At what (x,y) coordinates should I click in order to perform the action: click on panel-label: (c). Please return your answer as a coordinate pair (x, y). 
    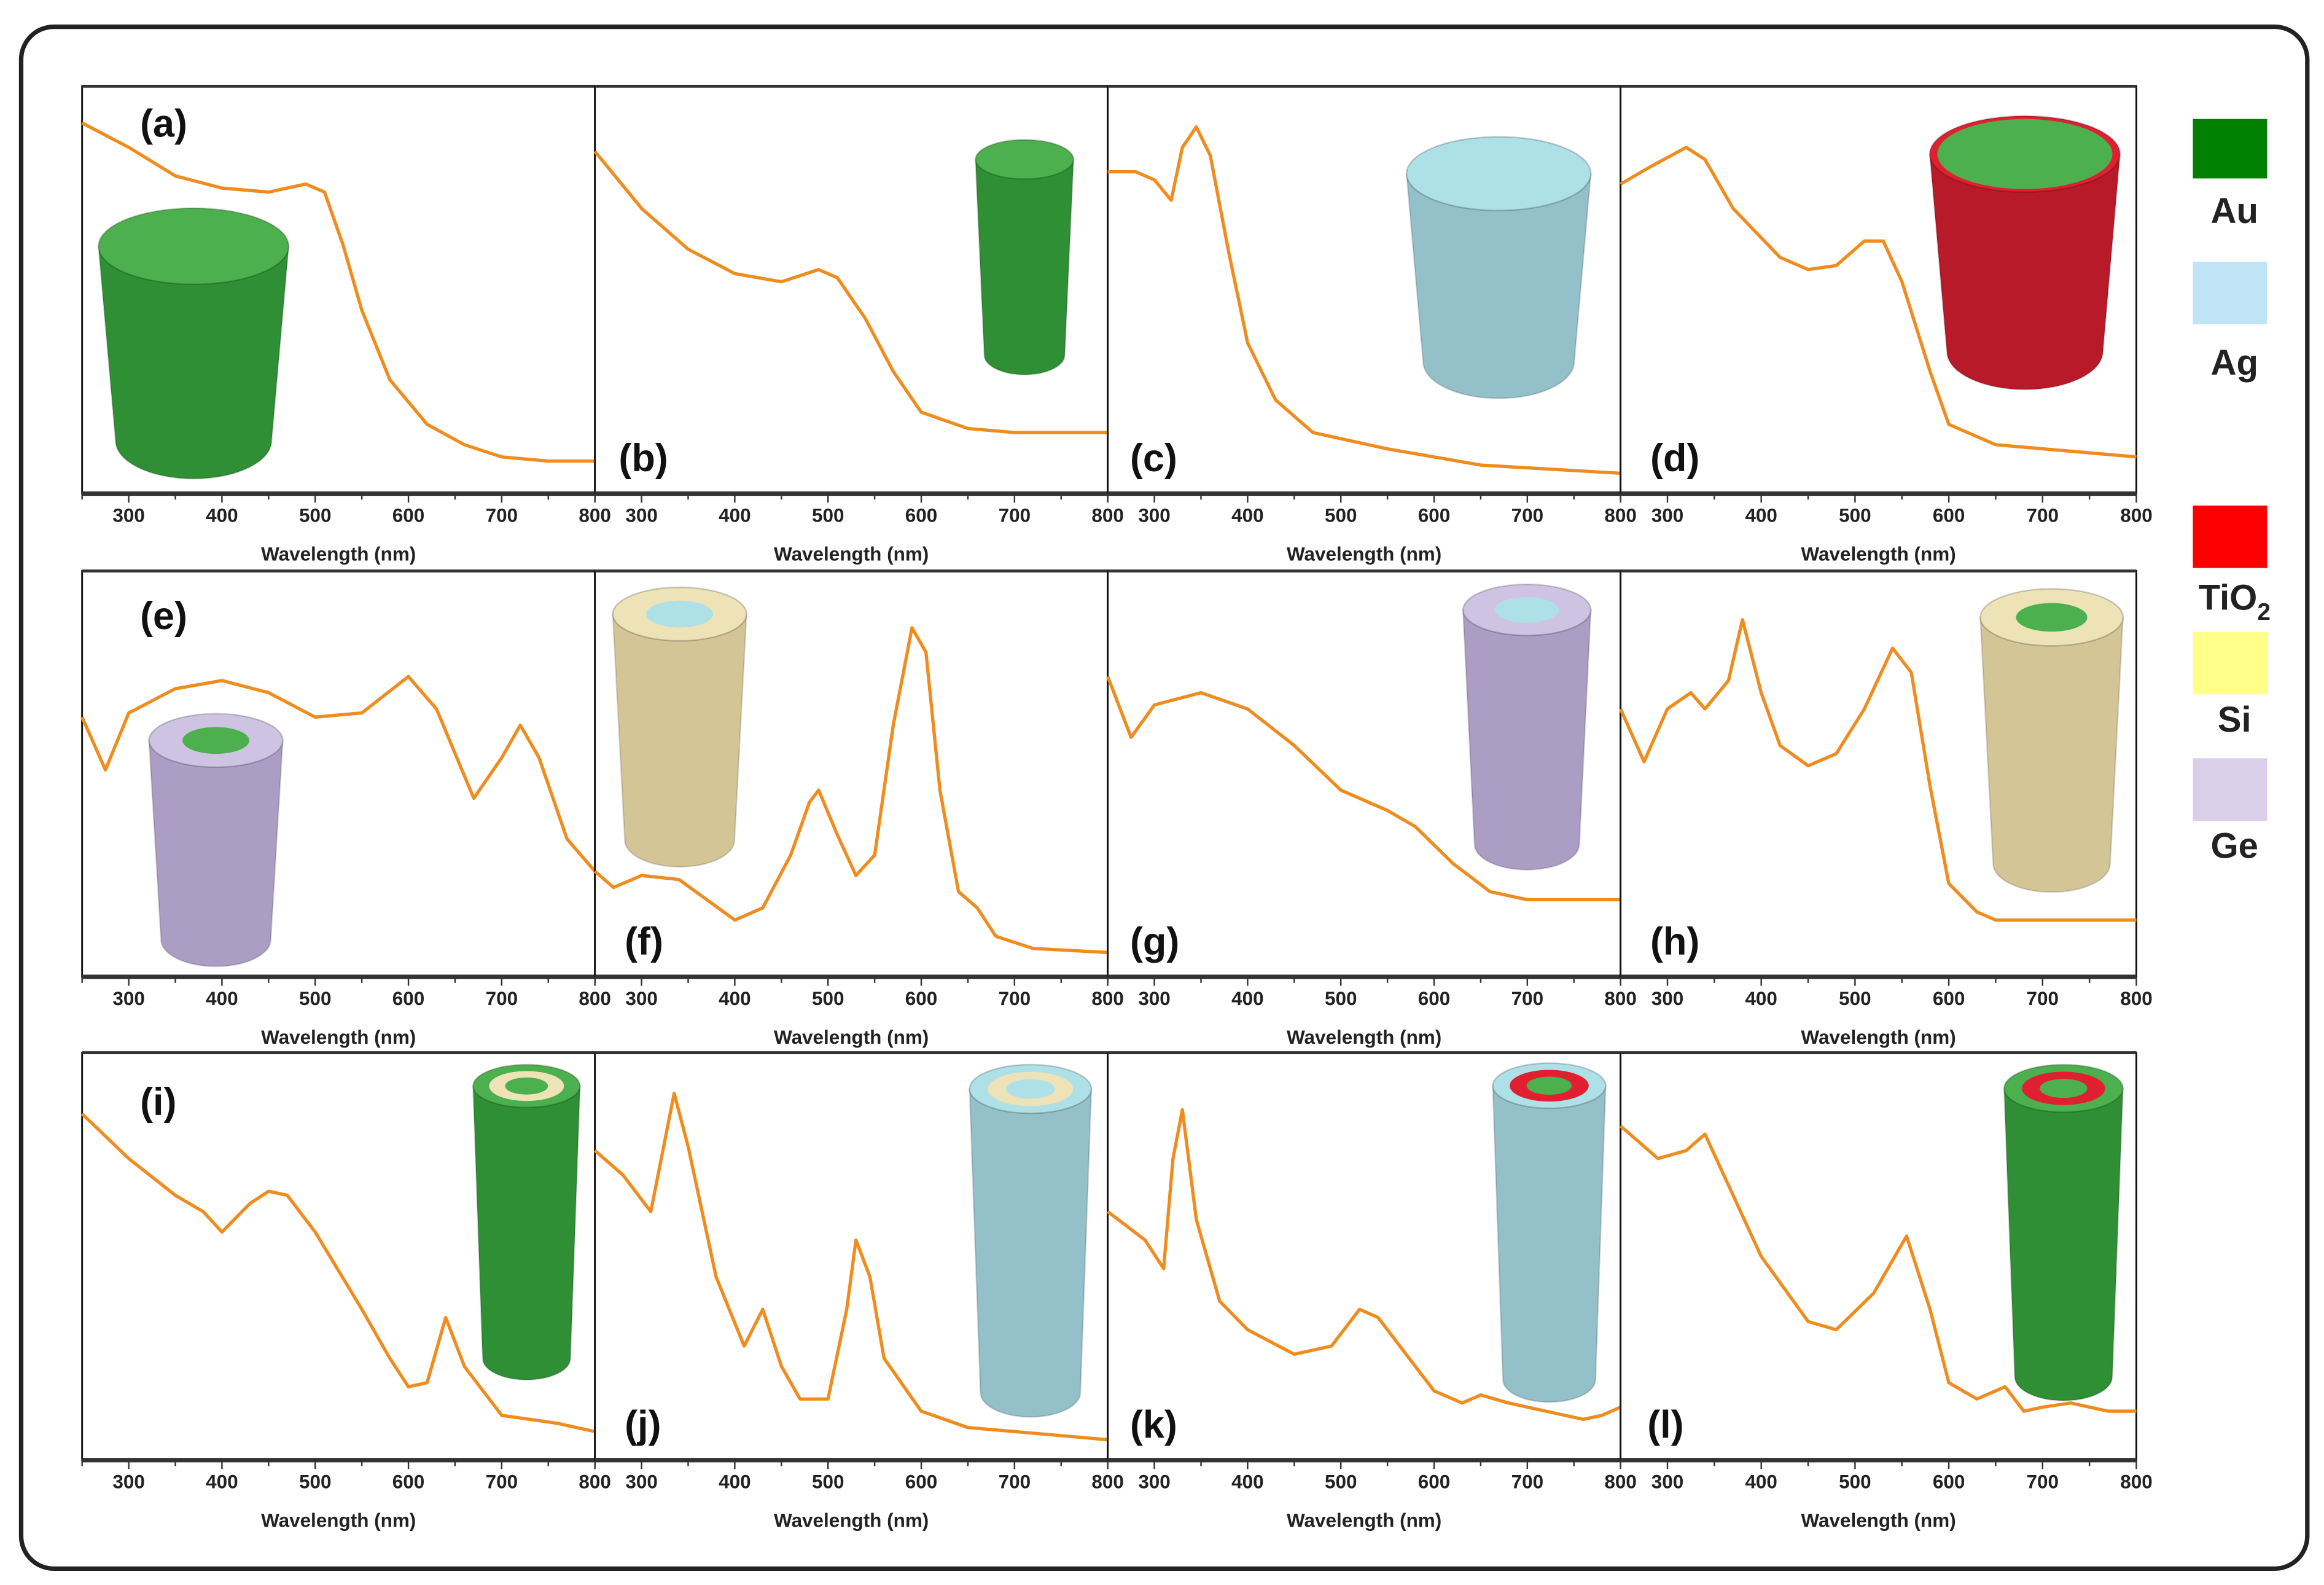
    Looking at the image, I should click on (1153, 458).